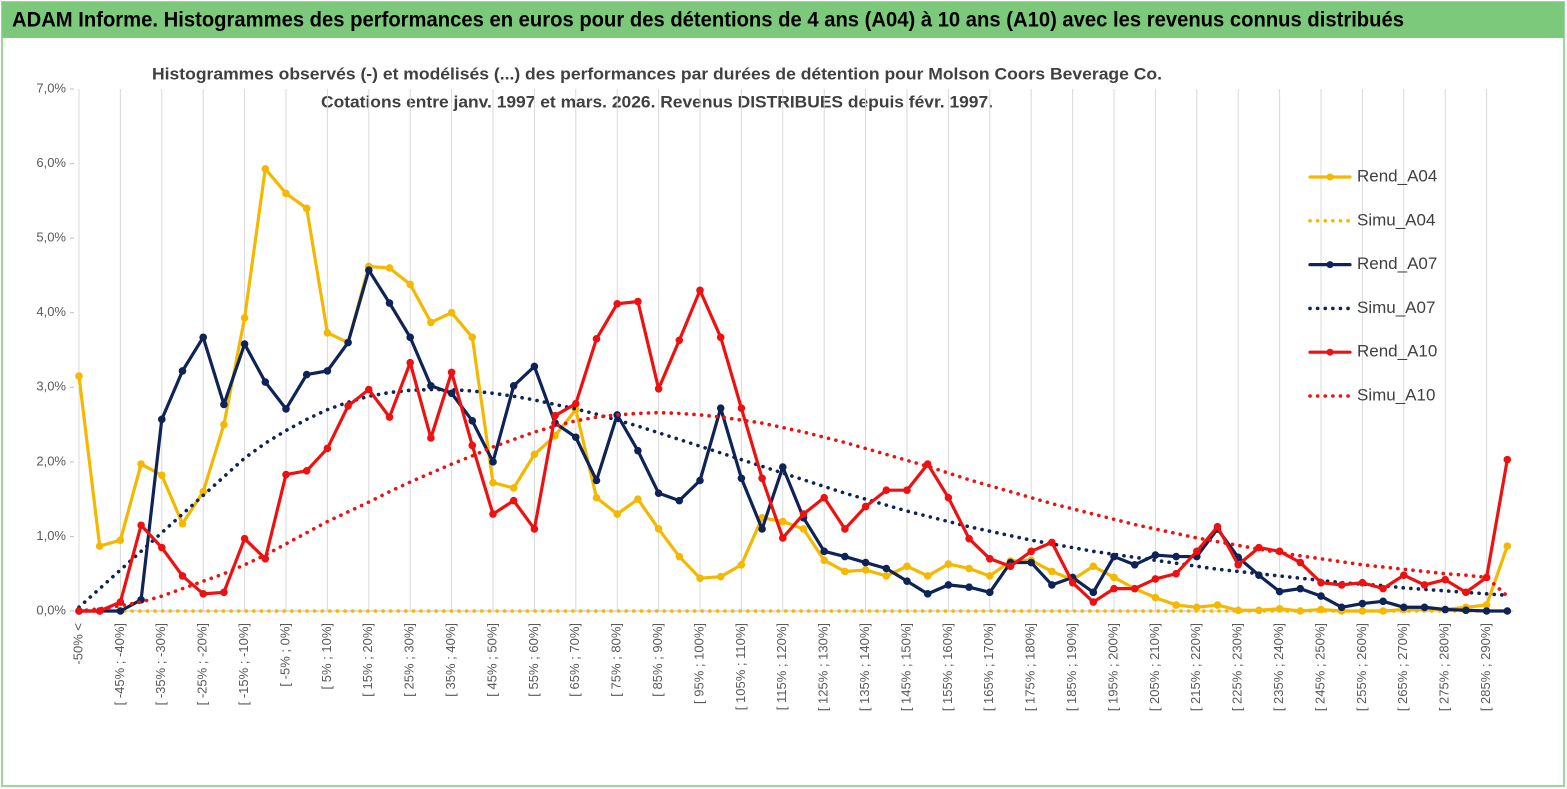  I want to click on legend-label: Rend_A10, so click(1397, 351).